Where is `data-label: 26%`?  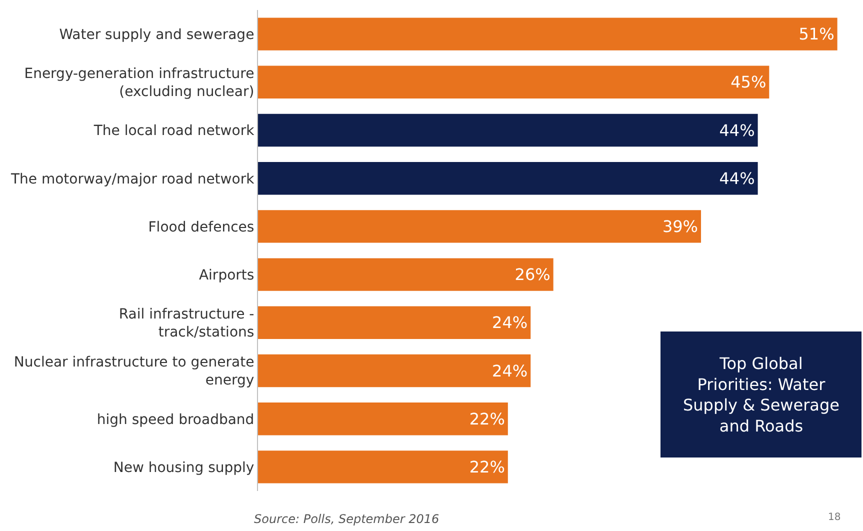 data-label: 26% is located at coordinates (532, 274).